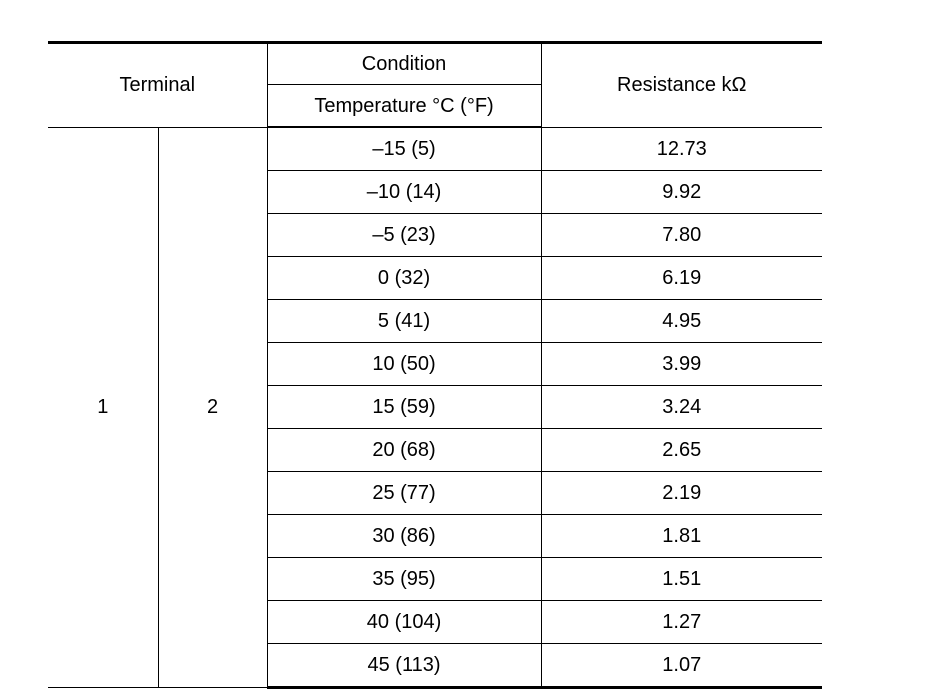 This screenshot has height=700, width=944. Describe the element at coordinates (681, 493) in the screenshot. I see `resistance-cell: 2.19` at that location.